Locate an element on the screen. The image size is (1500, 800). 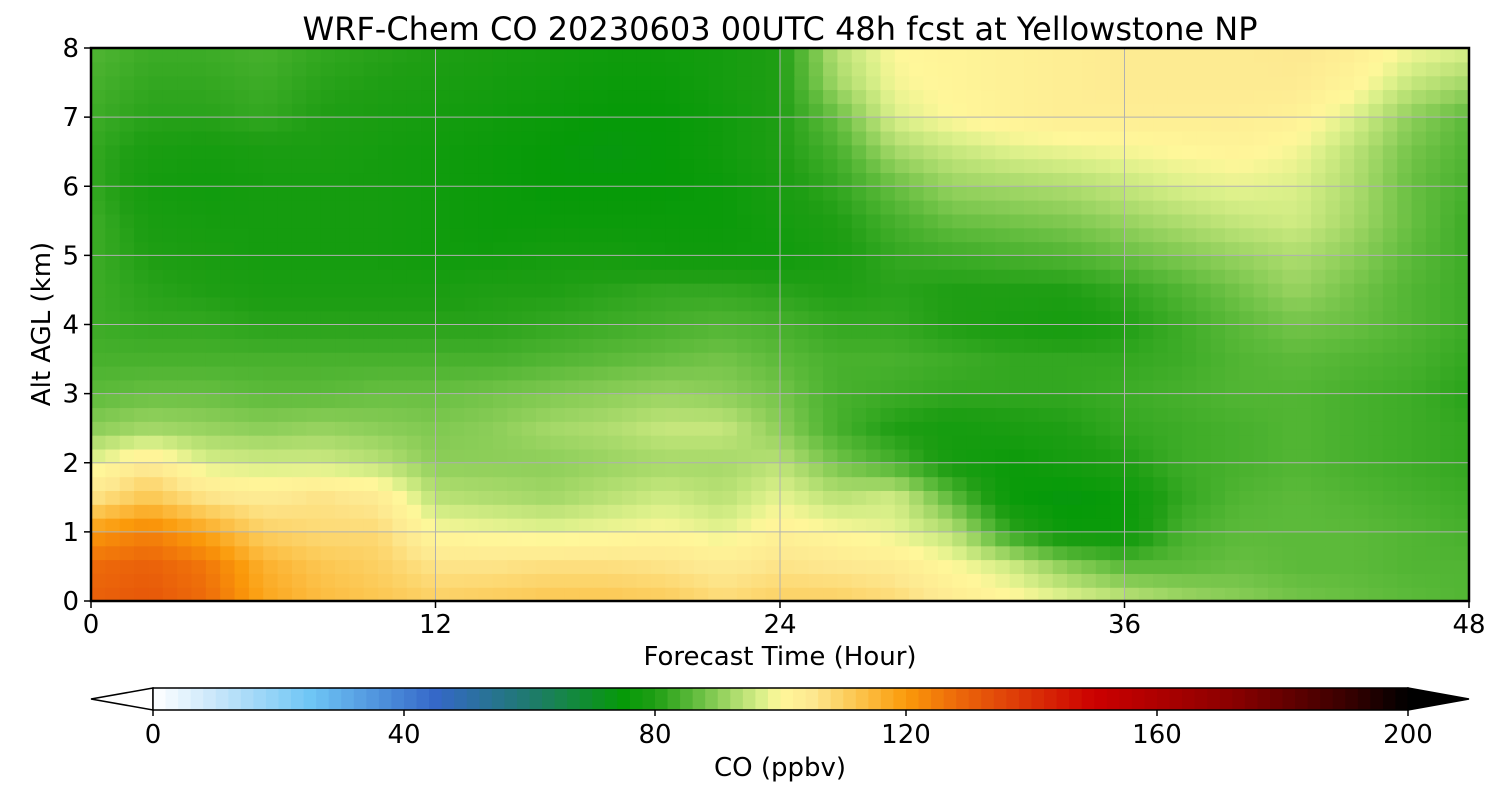
colorbar-tick-label: 200 is located at coordinates (1408, 735).